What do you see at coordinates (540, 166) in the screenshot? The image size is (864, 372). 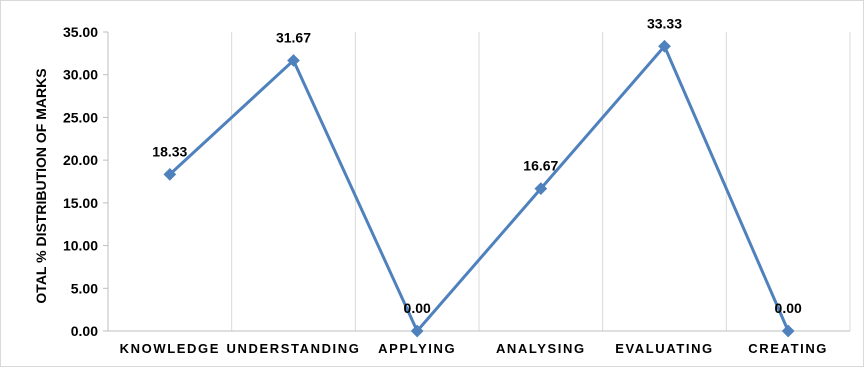 I see `data-label: 16.67` at bounding box center [540, 166].